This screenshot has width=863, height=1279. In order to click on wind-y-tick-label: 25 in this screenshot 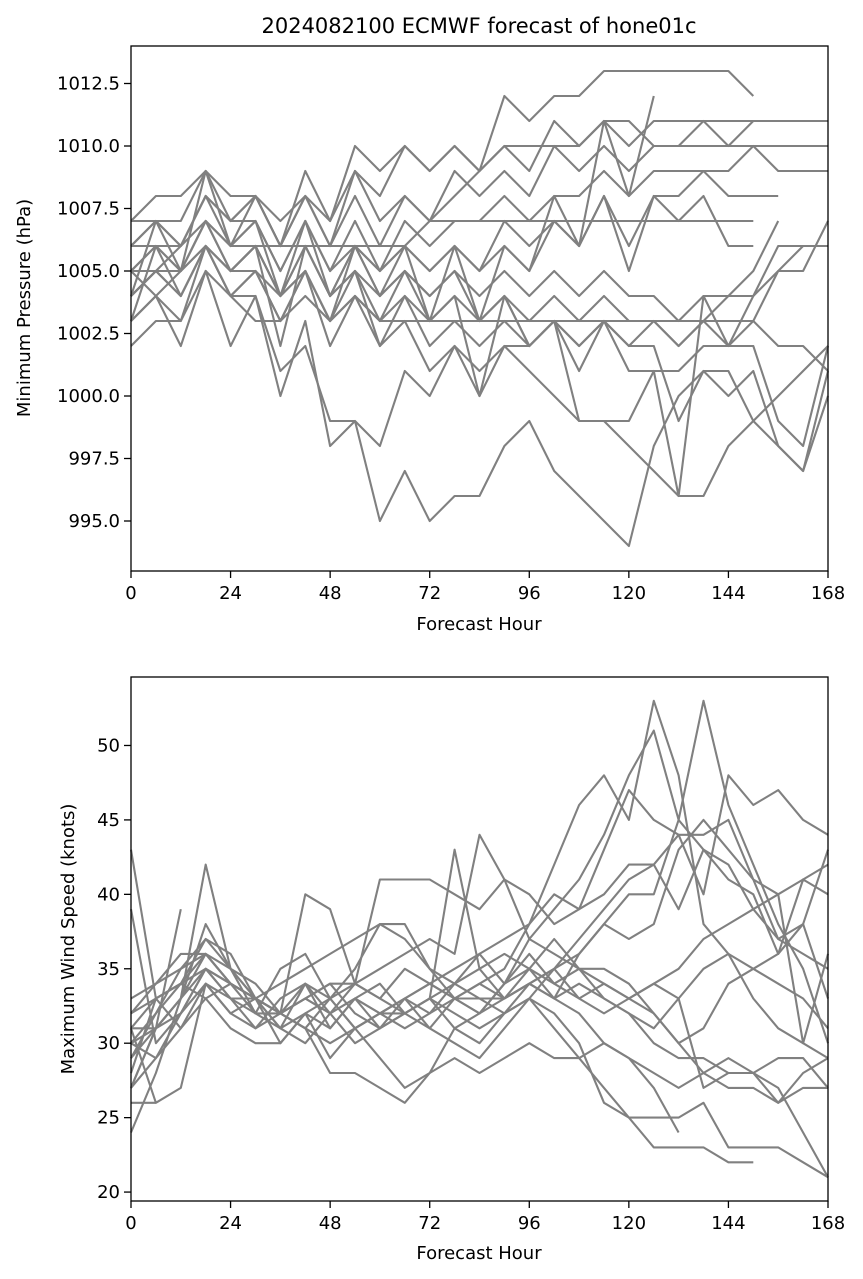, I will do `click(108, 1118)`.